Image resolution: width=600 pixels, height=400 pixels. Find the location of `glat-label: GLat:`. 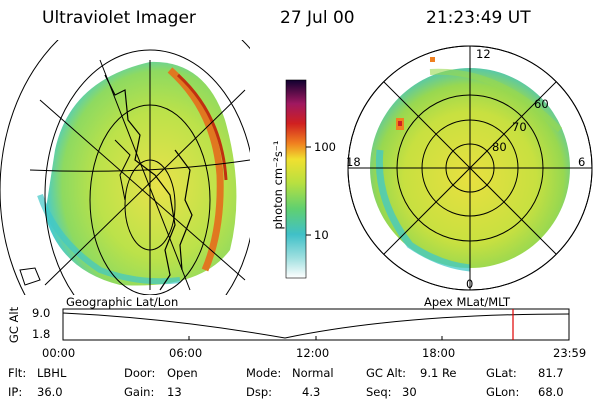

glat-label: GLat: is located at coordinates (501, 373).